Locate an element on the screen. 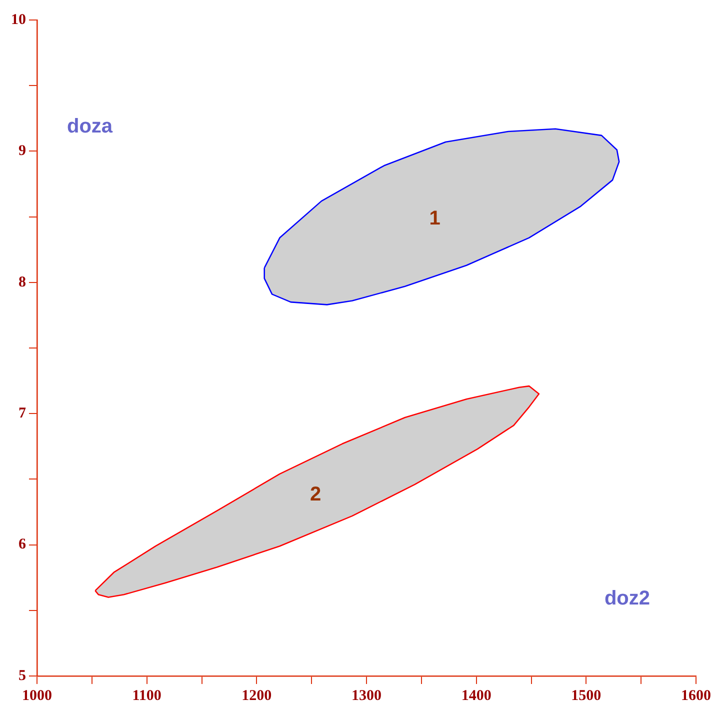  x-tick-label: 1600 is located at coordinates (696, 696).